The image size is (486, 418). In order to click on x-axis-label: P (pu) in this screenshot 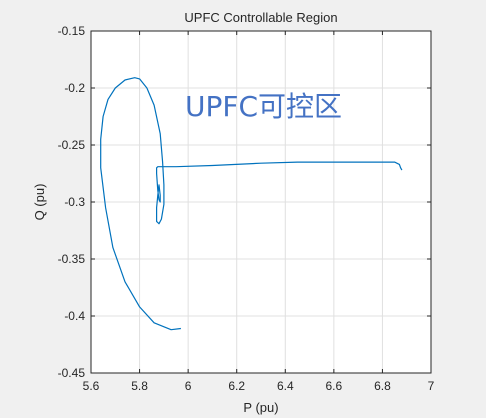, I will do `click(260, 407)`.